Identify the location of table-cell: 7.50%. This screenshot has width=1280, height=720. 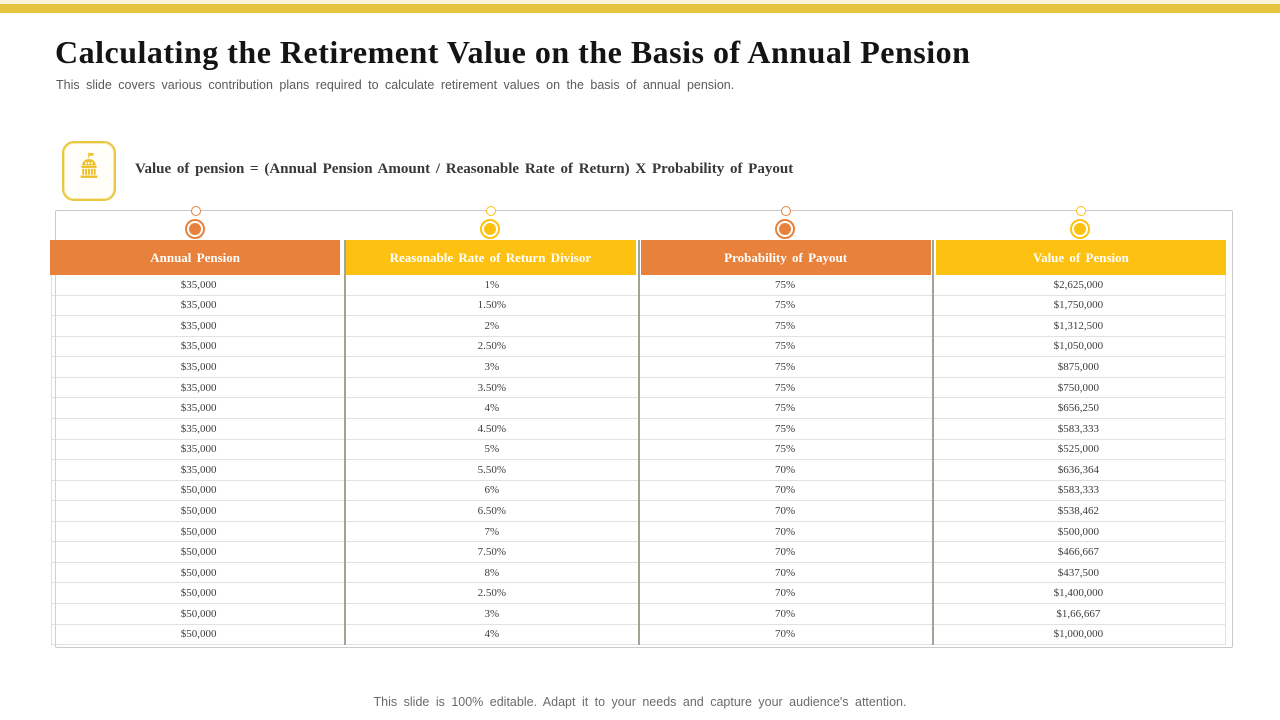
(492, 552).